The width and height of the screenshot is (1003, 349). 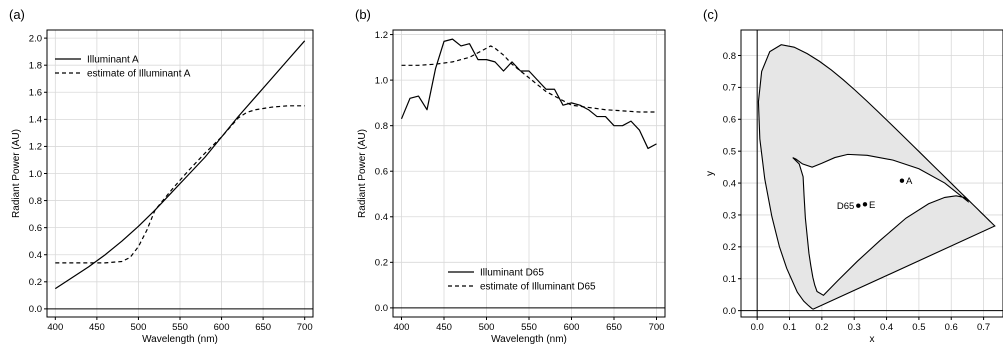 I want to click on panel-label: (a), so click(x=17, y=14).